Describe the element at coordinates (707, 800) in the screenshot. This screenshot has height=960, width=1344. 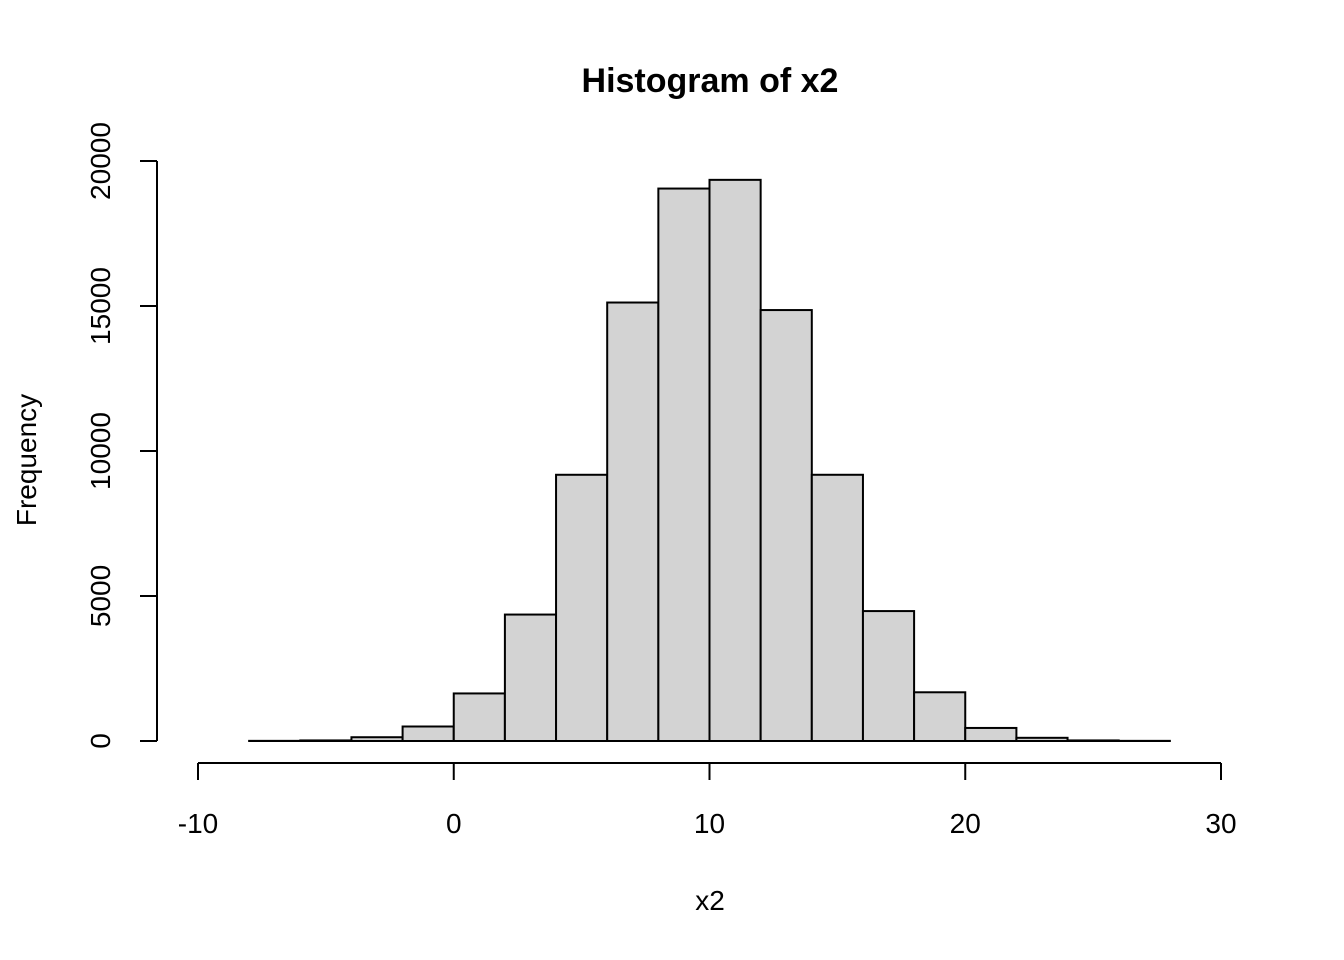
I see `x-axis: -10 0 10 20 30` at that location.